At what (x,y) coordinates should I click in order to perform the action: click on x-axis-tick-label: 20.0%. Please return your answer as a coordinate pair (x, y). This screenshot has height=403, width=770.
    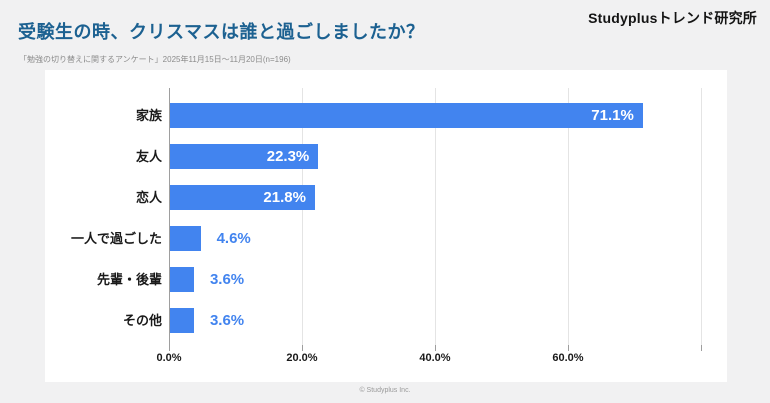
    Looking at the image, I should click on (302, 358).